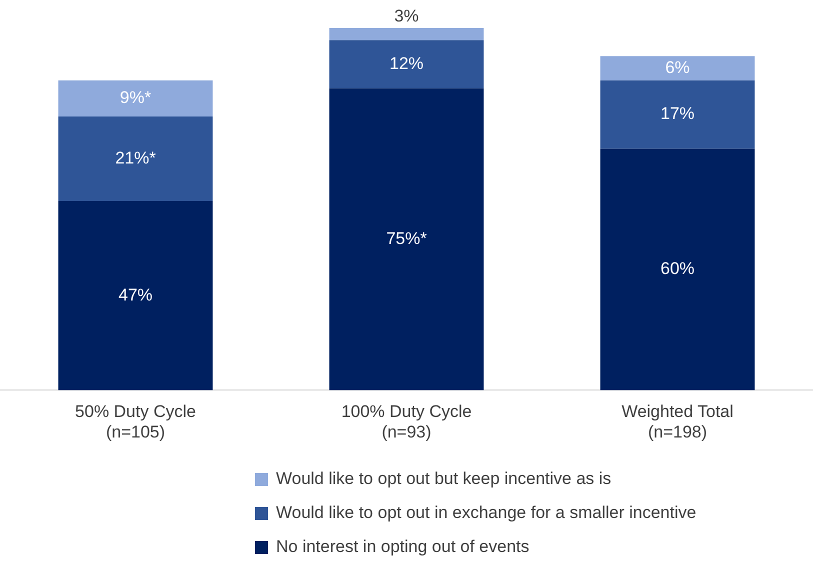 The height and width of the screenshot is (570, 813). I want to click on data-label: 6%, so click(677, 67).